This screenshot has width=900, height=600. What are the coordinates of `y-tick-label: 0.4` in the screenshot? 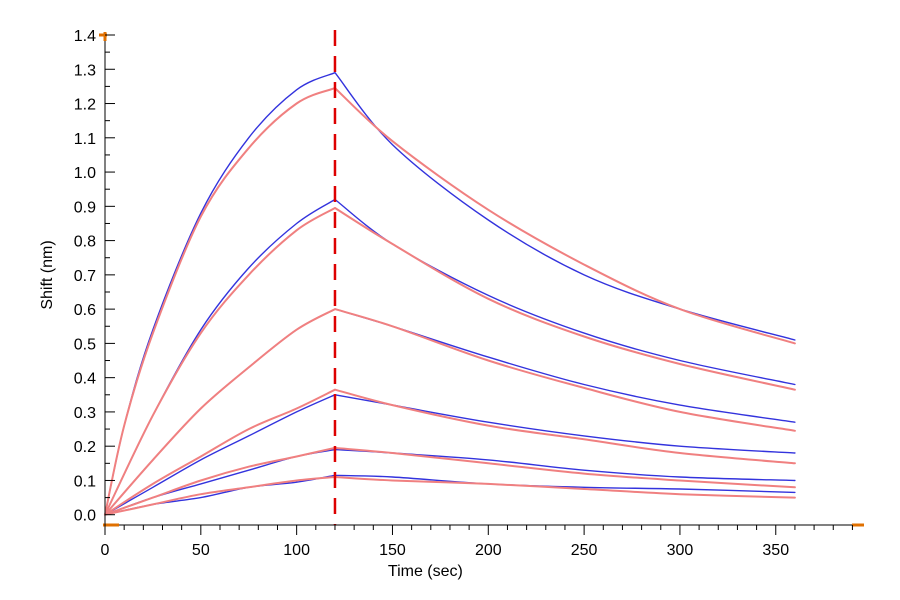 It's located at (85, 379).